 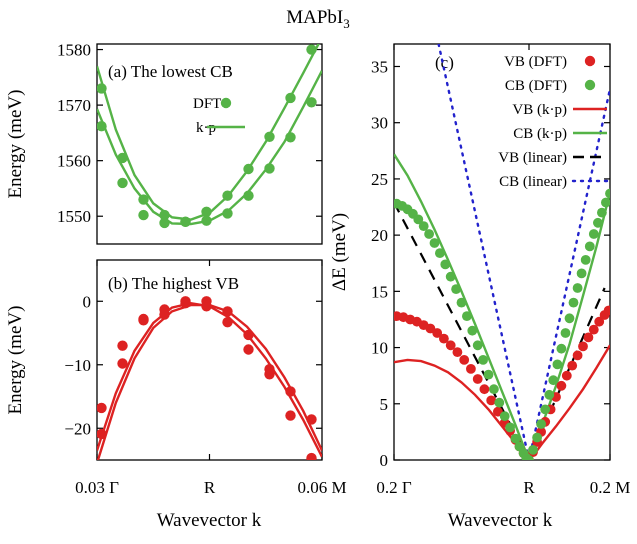 What do you see at coordinates (15, 360) in the screenshot?
I see `panel-b-ylabel: Energy (meV)` at bounding box center [15, 360].